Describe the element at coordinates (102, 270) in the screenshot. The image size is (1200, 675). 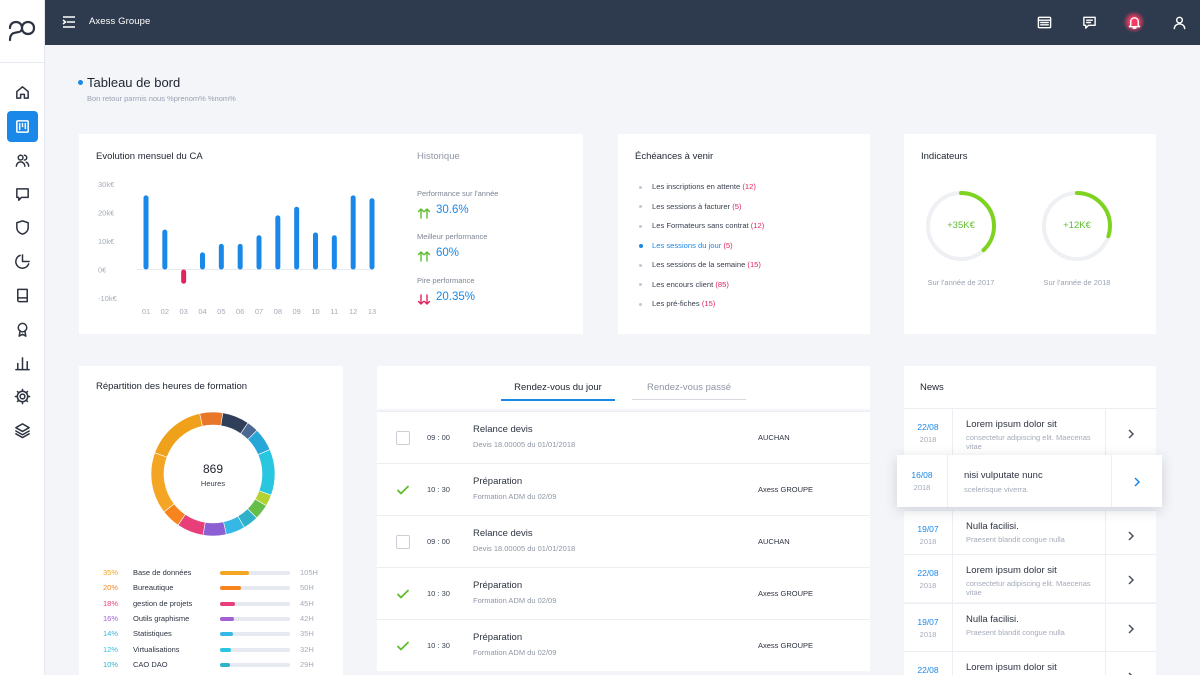
I see `y-tick-label: 0€` at that location.